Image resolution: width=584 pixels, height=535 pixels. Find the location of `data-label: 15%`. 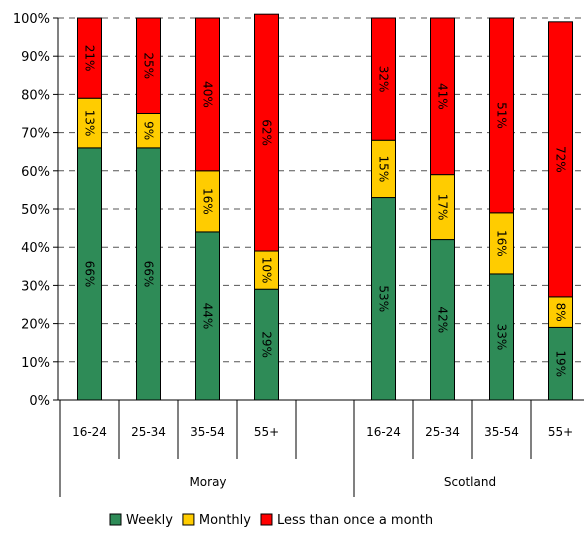

data-label: 15% is located at coordinates (384, 169).